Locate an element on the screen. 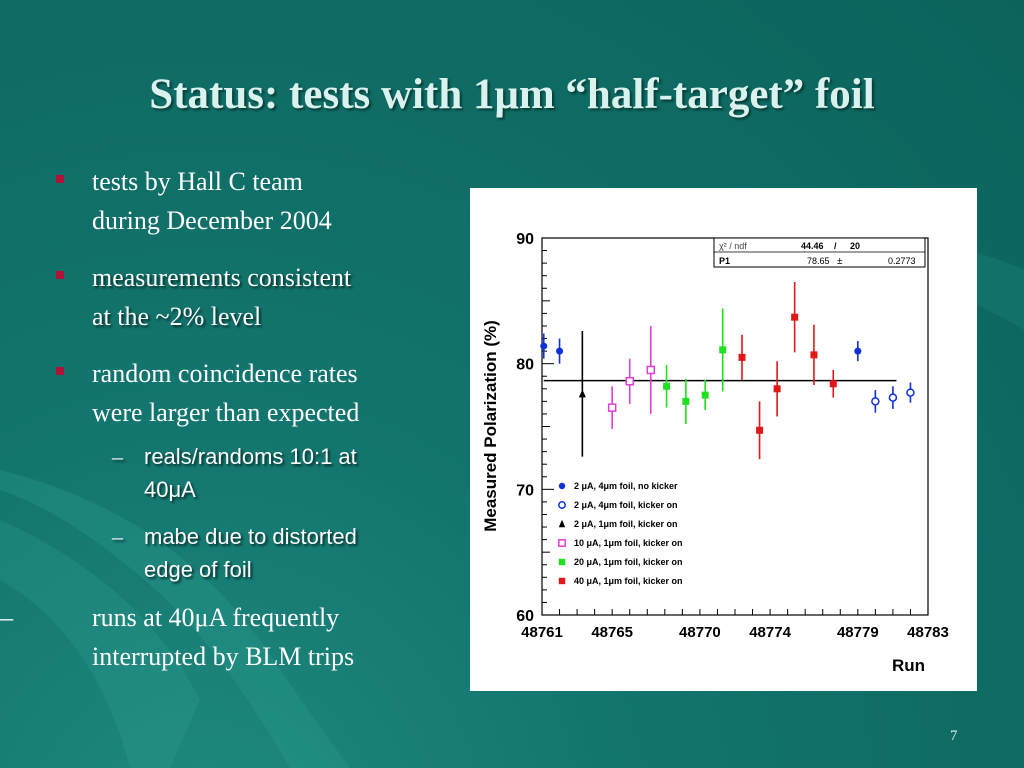  y-tick-label: 80 is located at coordinates (525, 365).